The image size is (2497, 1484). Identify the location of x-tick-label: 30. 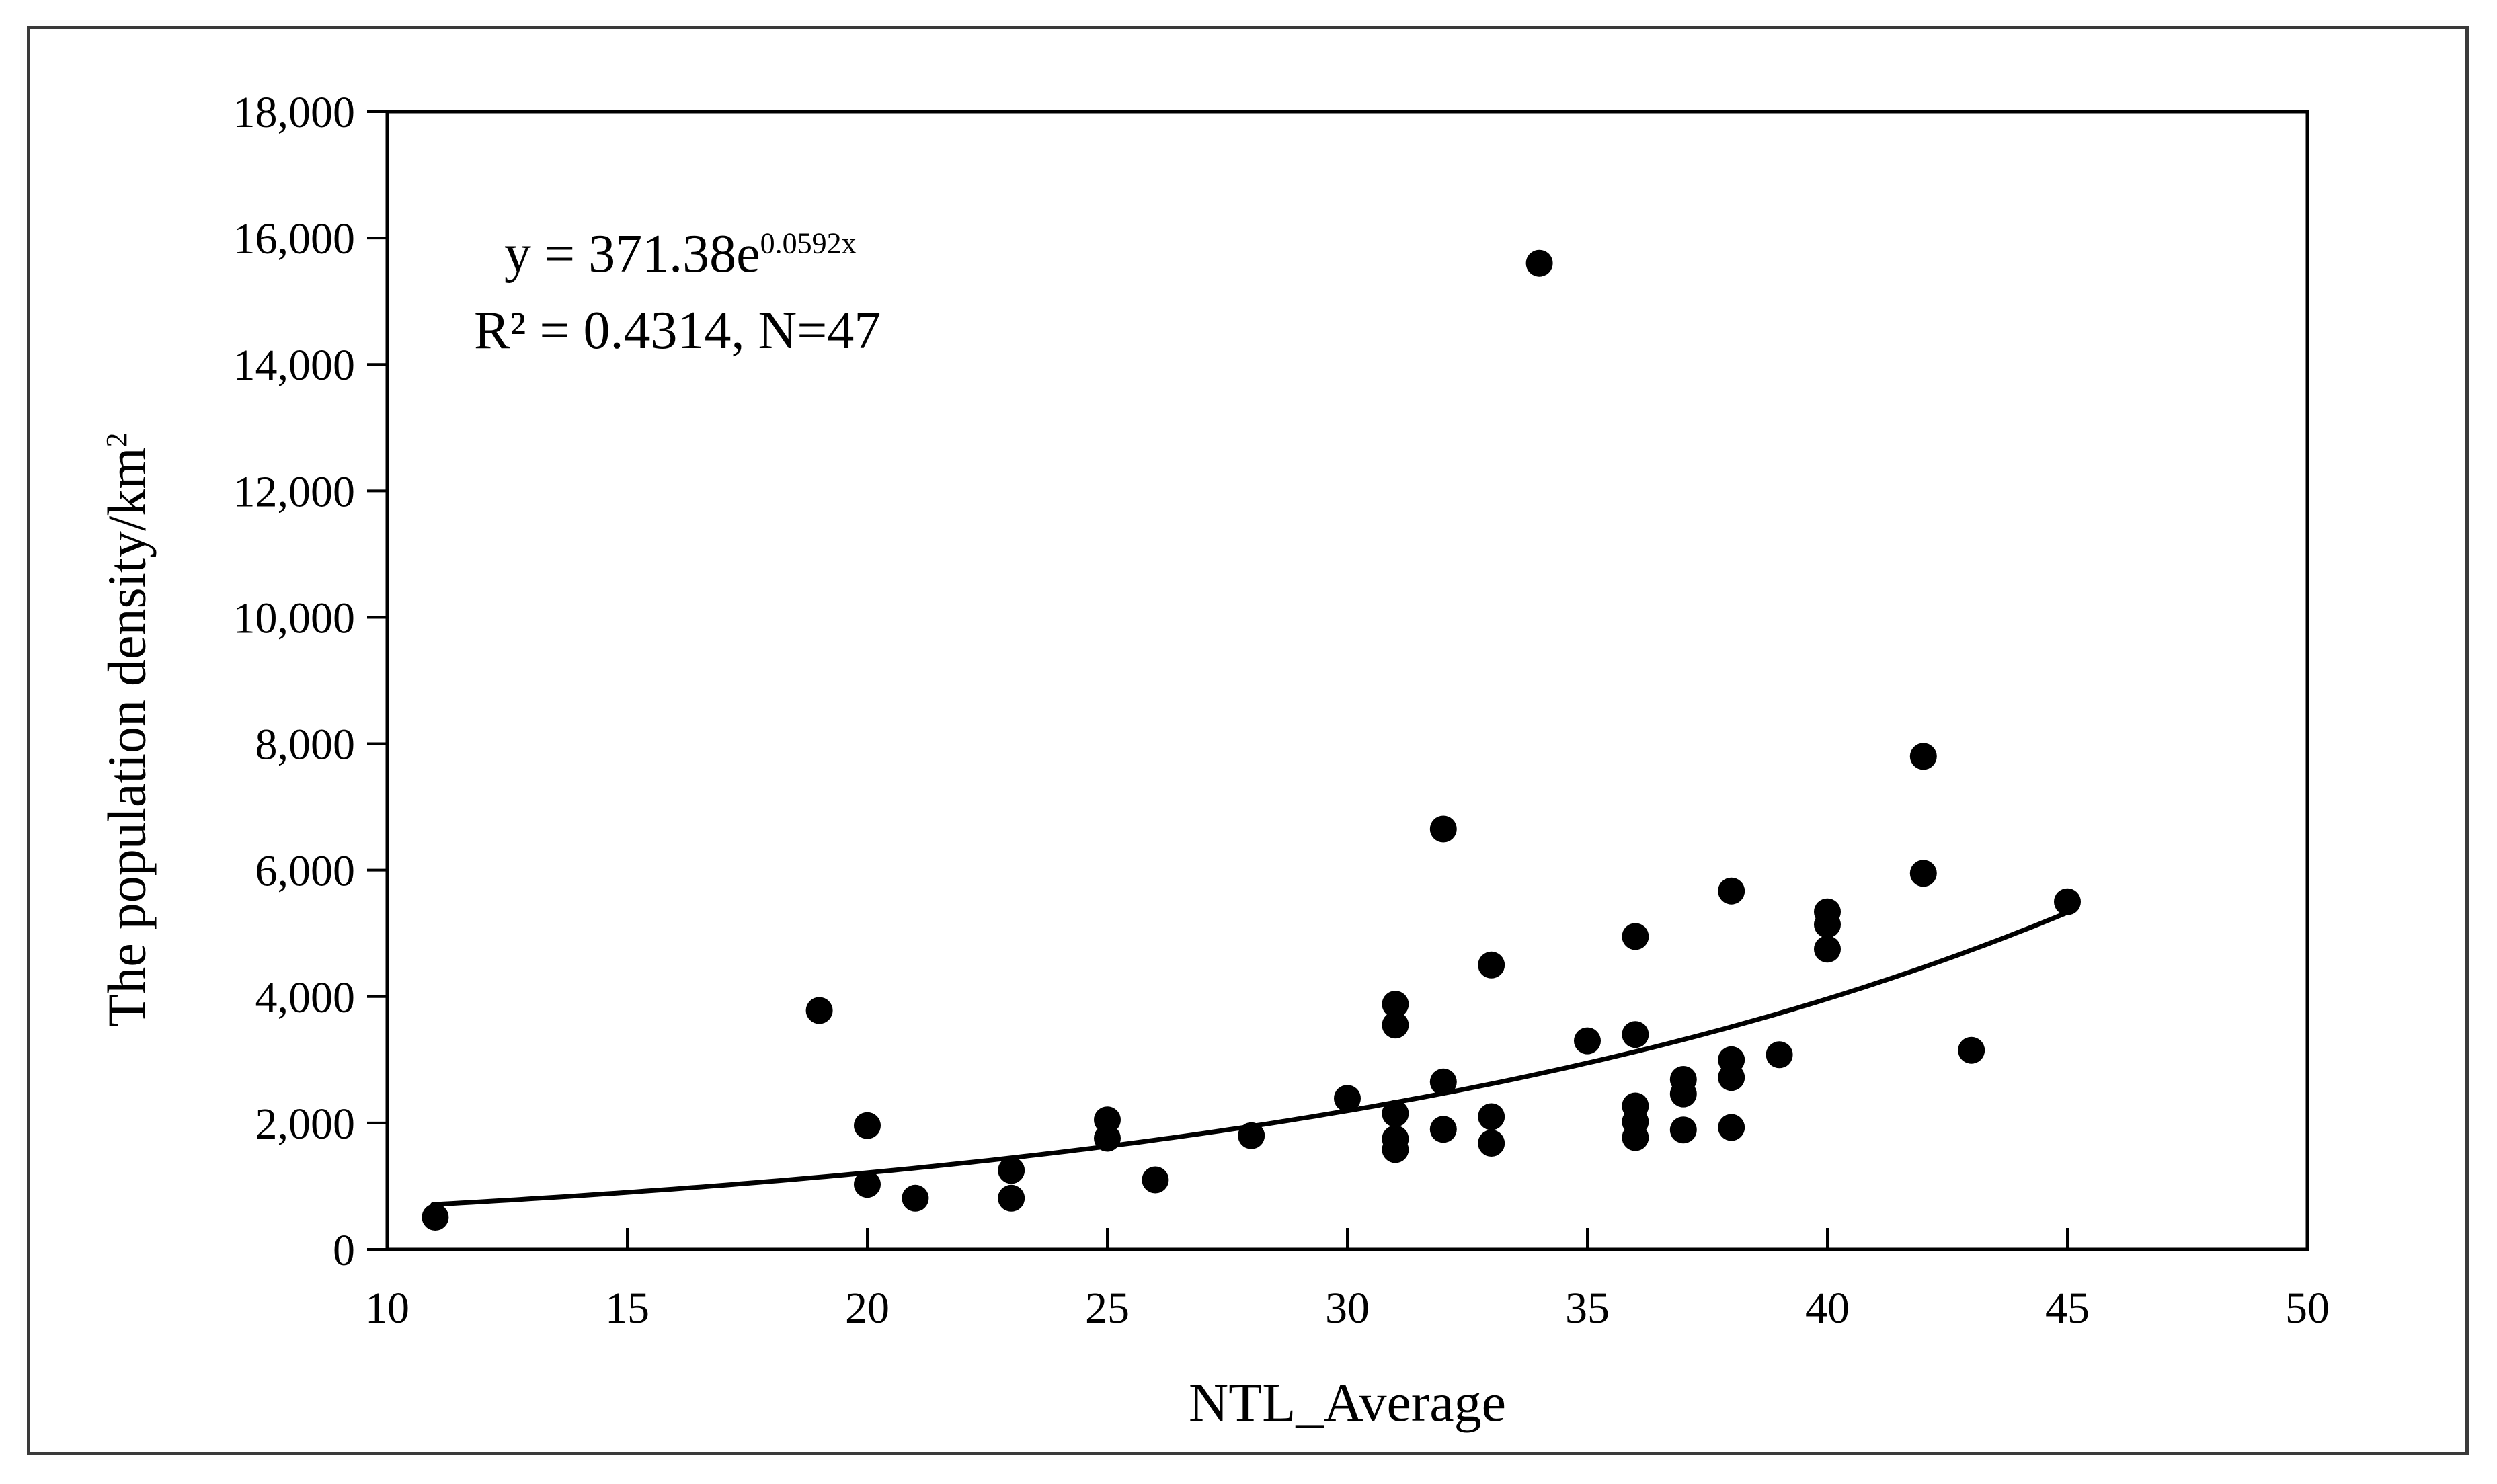
(1347, 1308).